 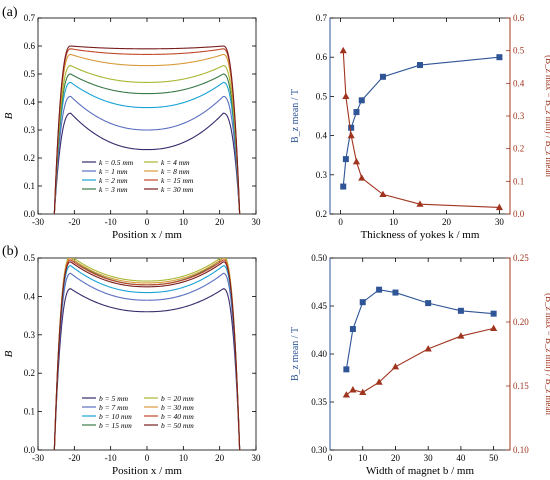 What do you see at coordinates (521, 322) in the screenshot?
I see `y2-tick-label: 0.20` at bounding box center [521, 322].